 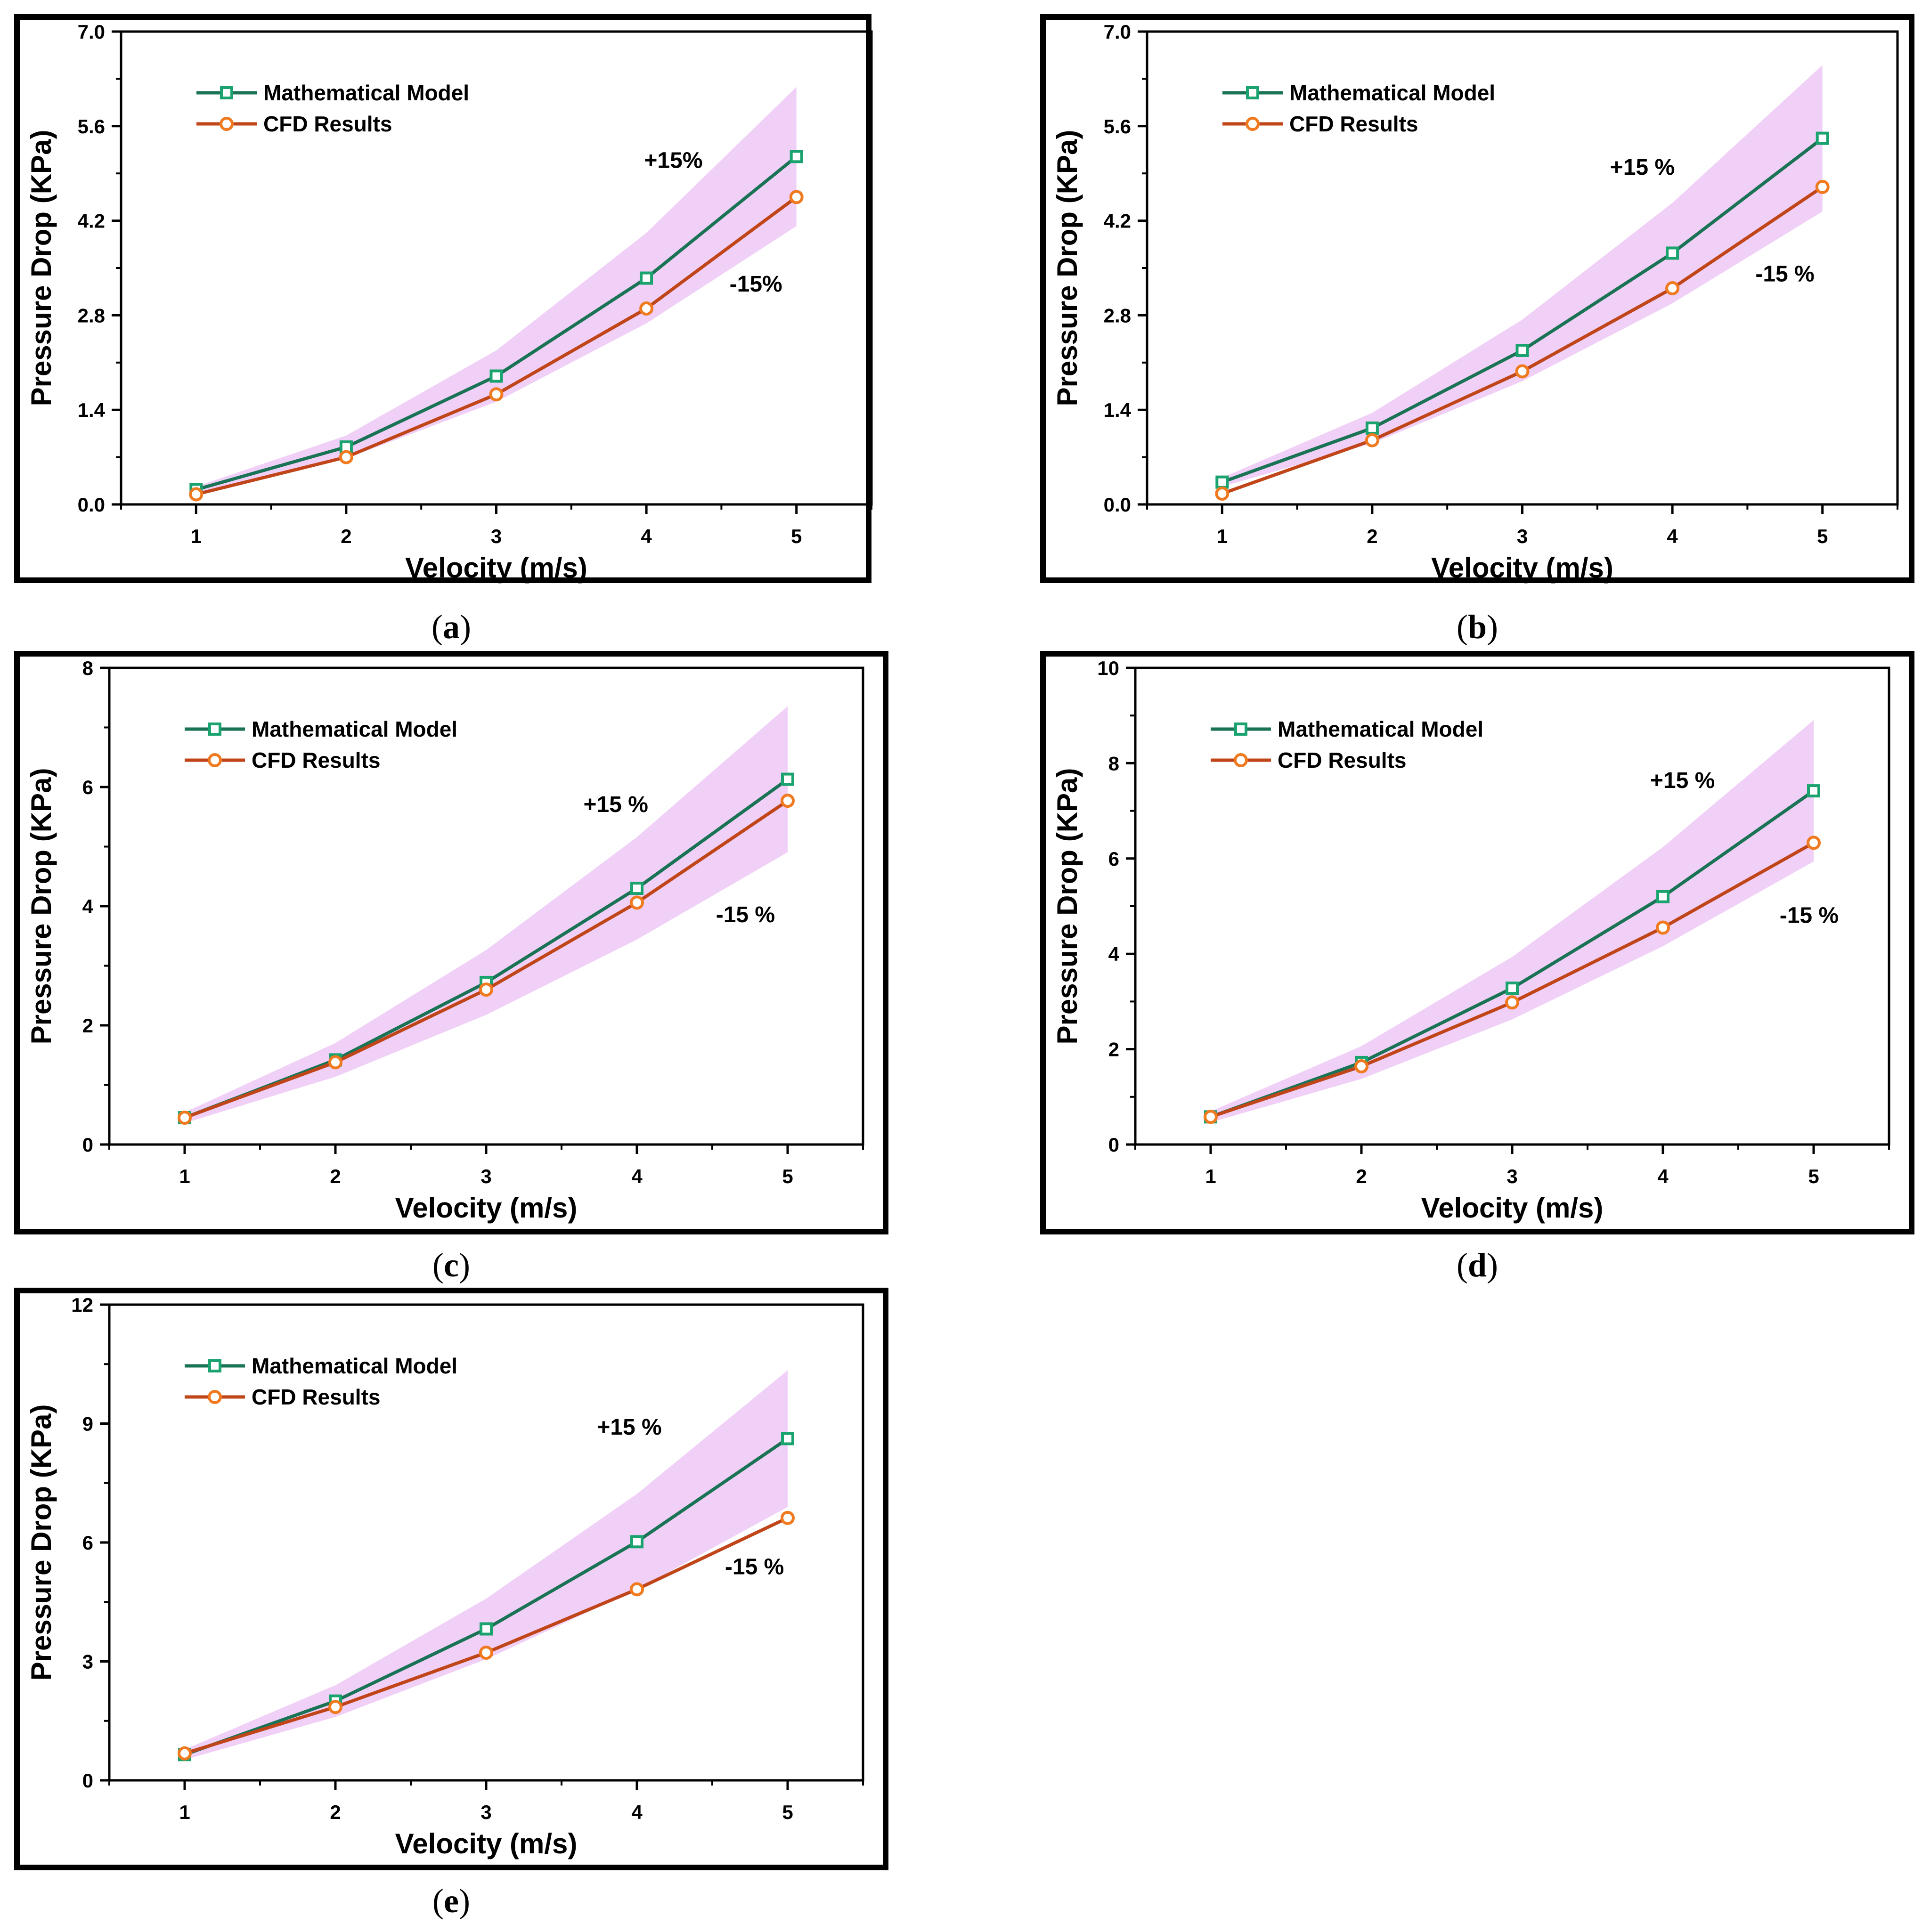 What do you see at coordinates (1117, 315) in the screenshot?
I see `y-tick-label: 2.8` at bounding box center [1117, 315].